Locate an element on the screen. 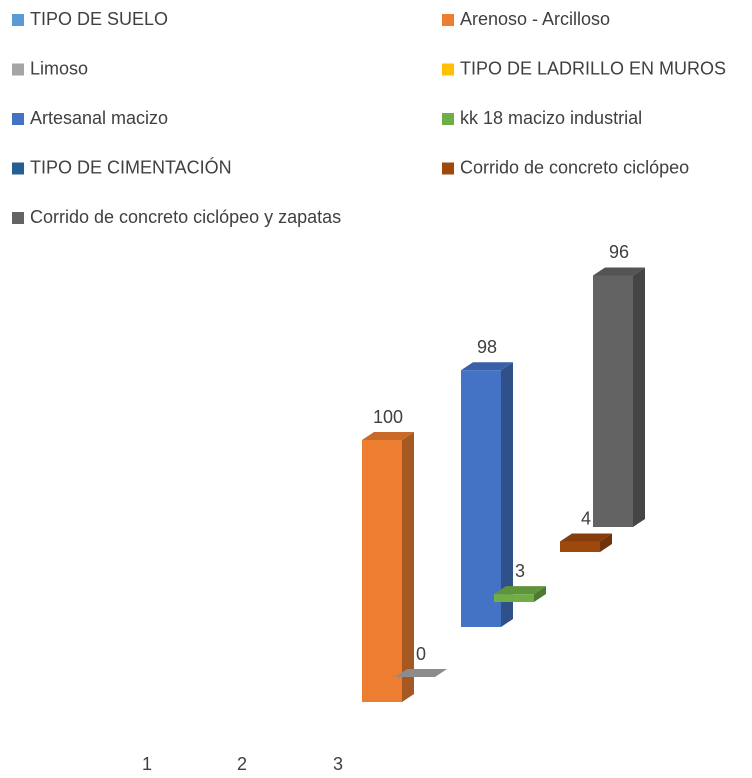  legend-label: TIPO DE LADRILLO EN MUROS is located at coordinates (593, 68).